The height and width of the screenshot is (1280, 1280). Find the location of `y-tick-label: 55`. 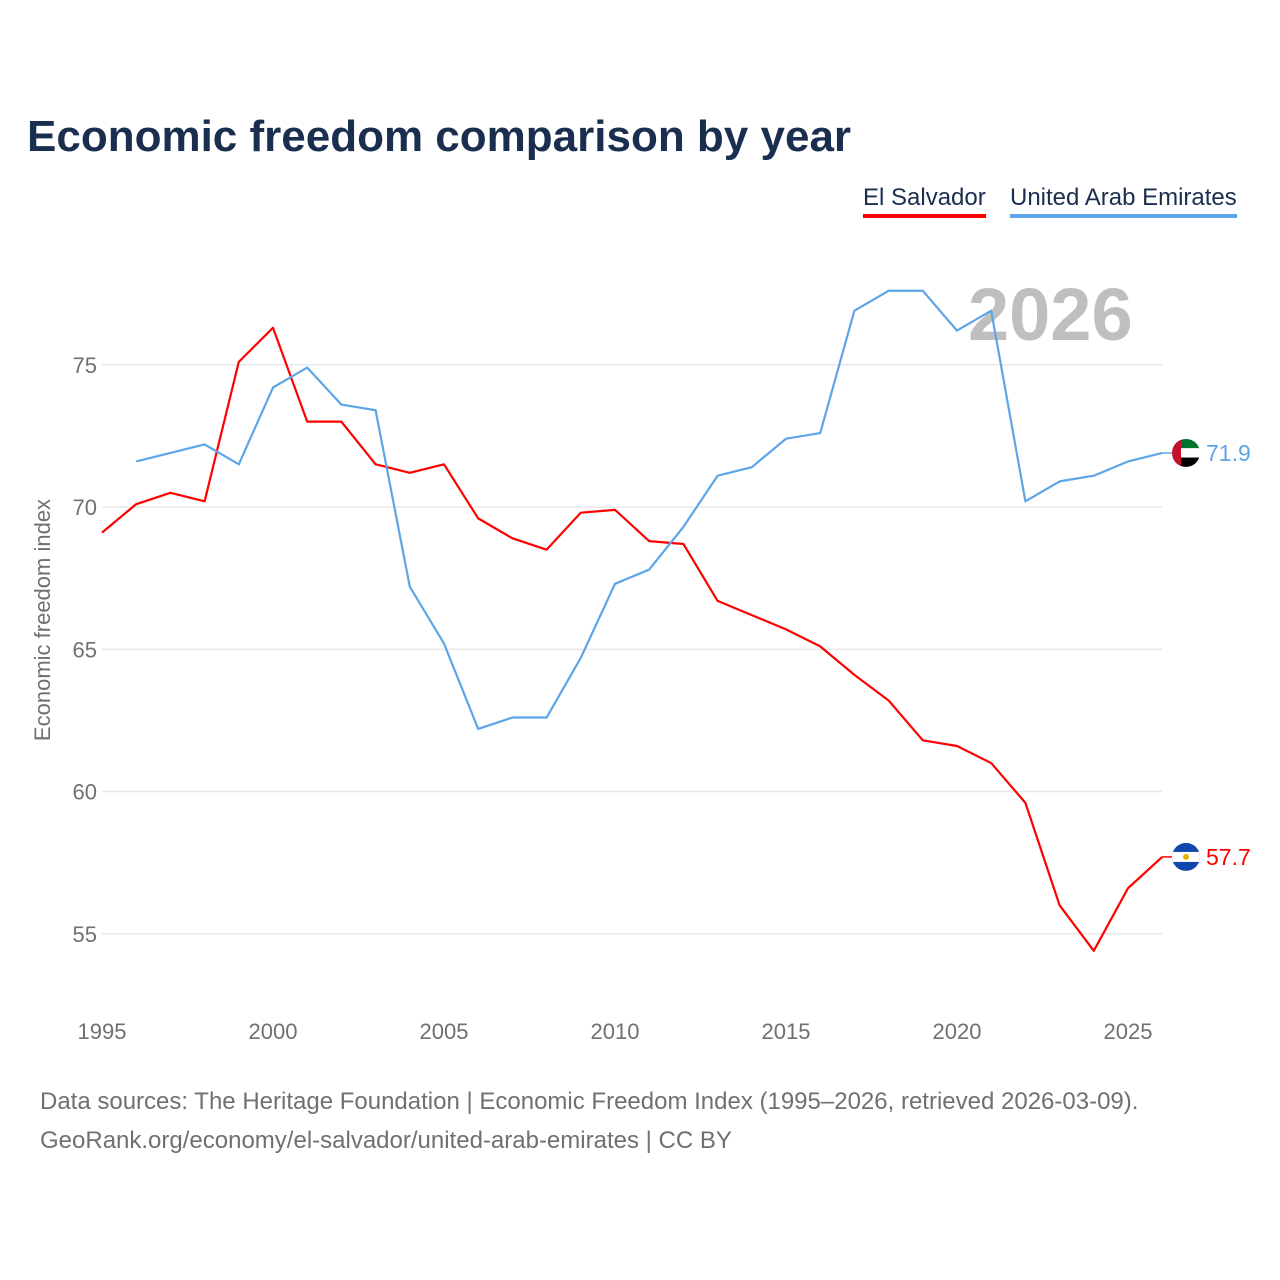

y-tick-label: 55 is located at coordinates (85, 934).